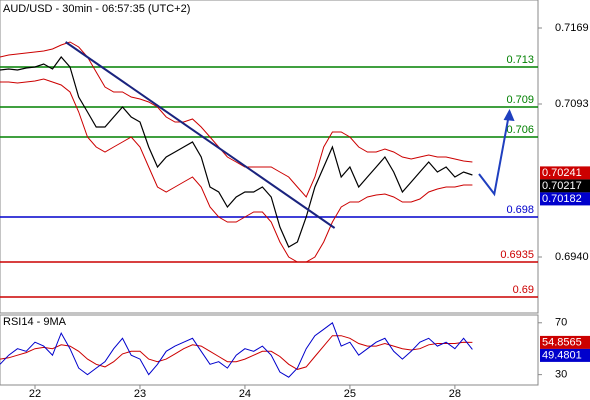  What do you see at coordinates (520, 210) in the screenshot?
I see `level-label: 0.698` at bounding box center [520, 210].